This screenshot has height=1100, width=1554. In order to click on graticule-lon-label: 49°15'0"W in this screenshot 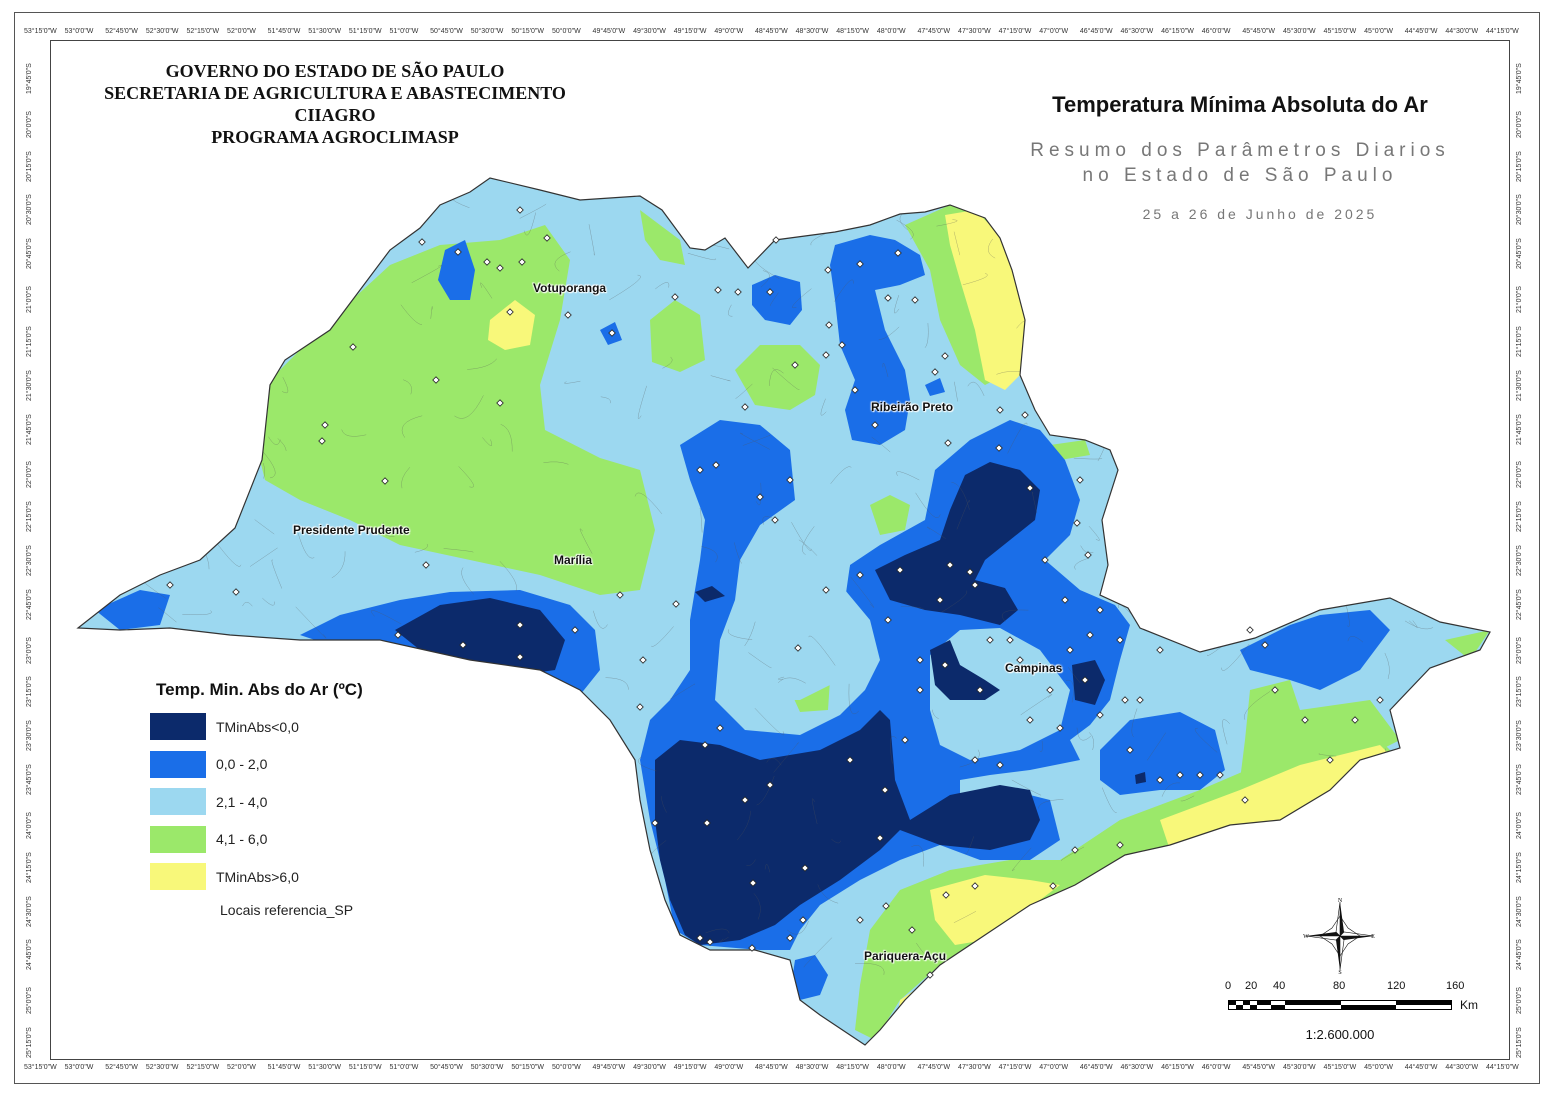, I will do `click(690, 31)`.